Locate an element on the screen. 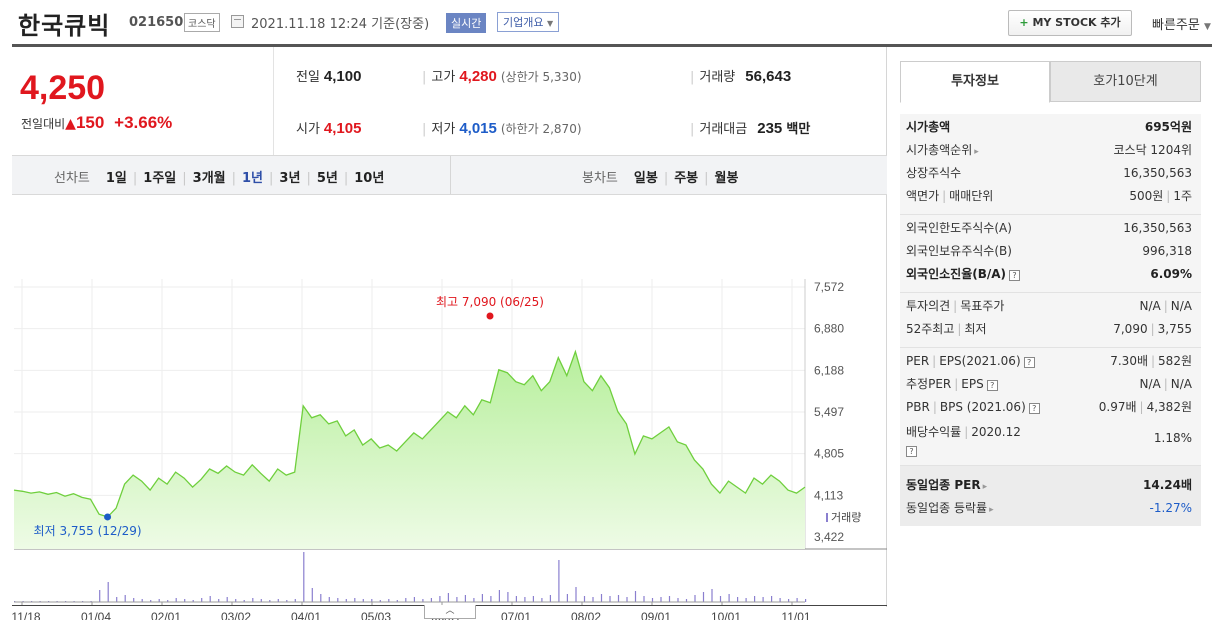  info-tabs: 투자정보 호가10단계 is located at coordinates (1050, 82).